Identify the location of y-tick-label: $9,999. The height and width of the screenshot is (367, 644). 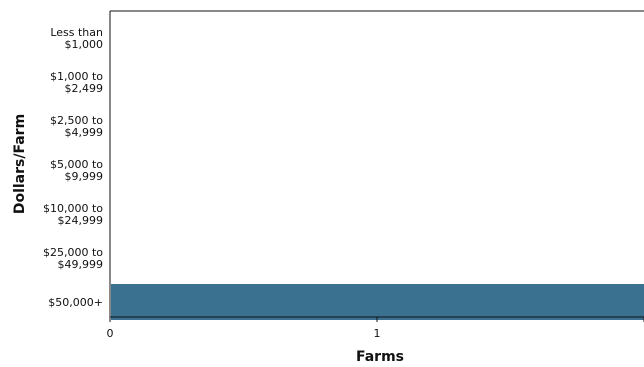
(84, 176).